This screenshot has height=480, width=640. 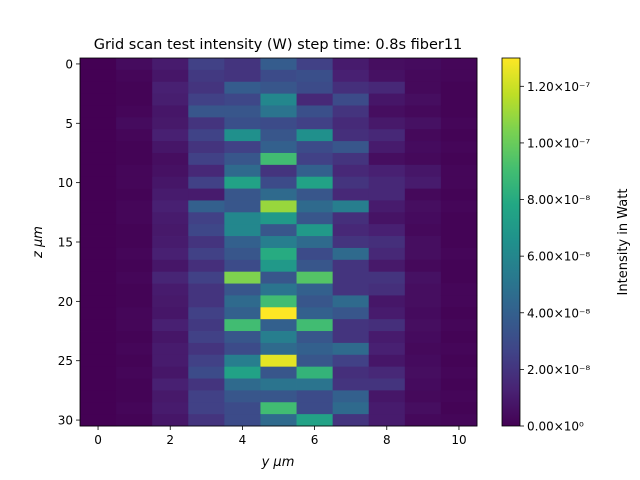 I want to click on colorbar, so click(x=511, y=242).